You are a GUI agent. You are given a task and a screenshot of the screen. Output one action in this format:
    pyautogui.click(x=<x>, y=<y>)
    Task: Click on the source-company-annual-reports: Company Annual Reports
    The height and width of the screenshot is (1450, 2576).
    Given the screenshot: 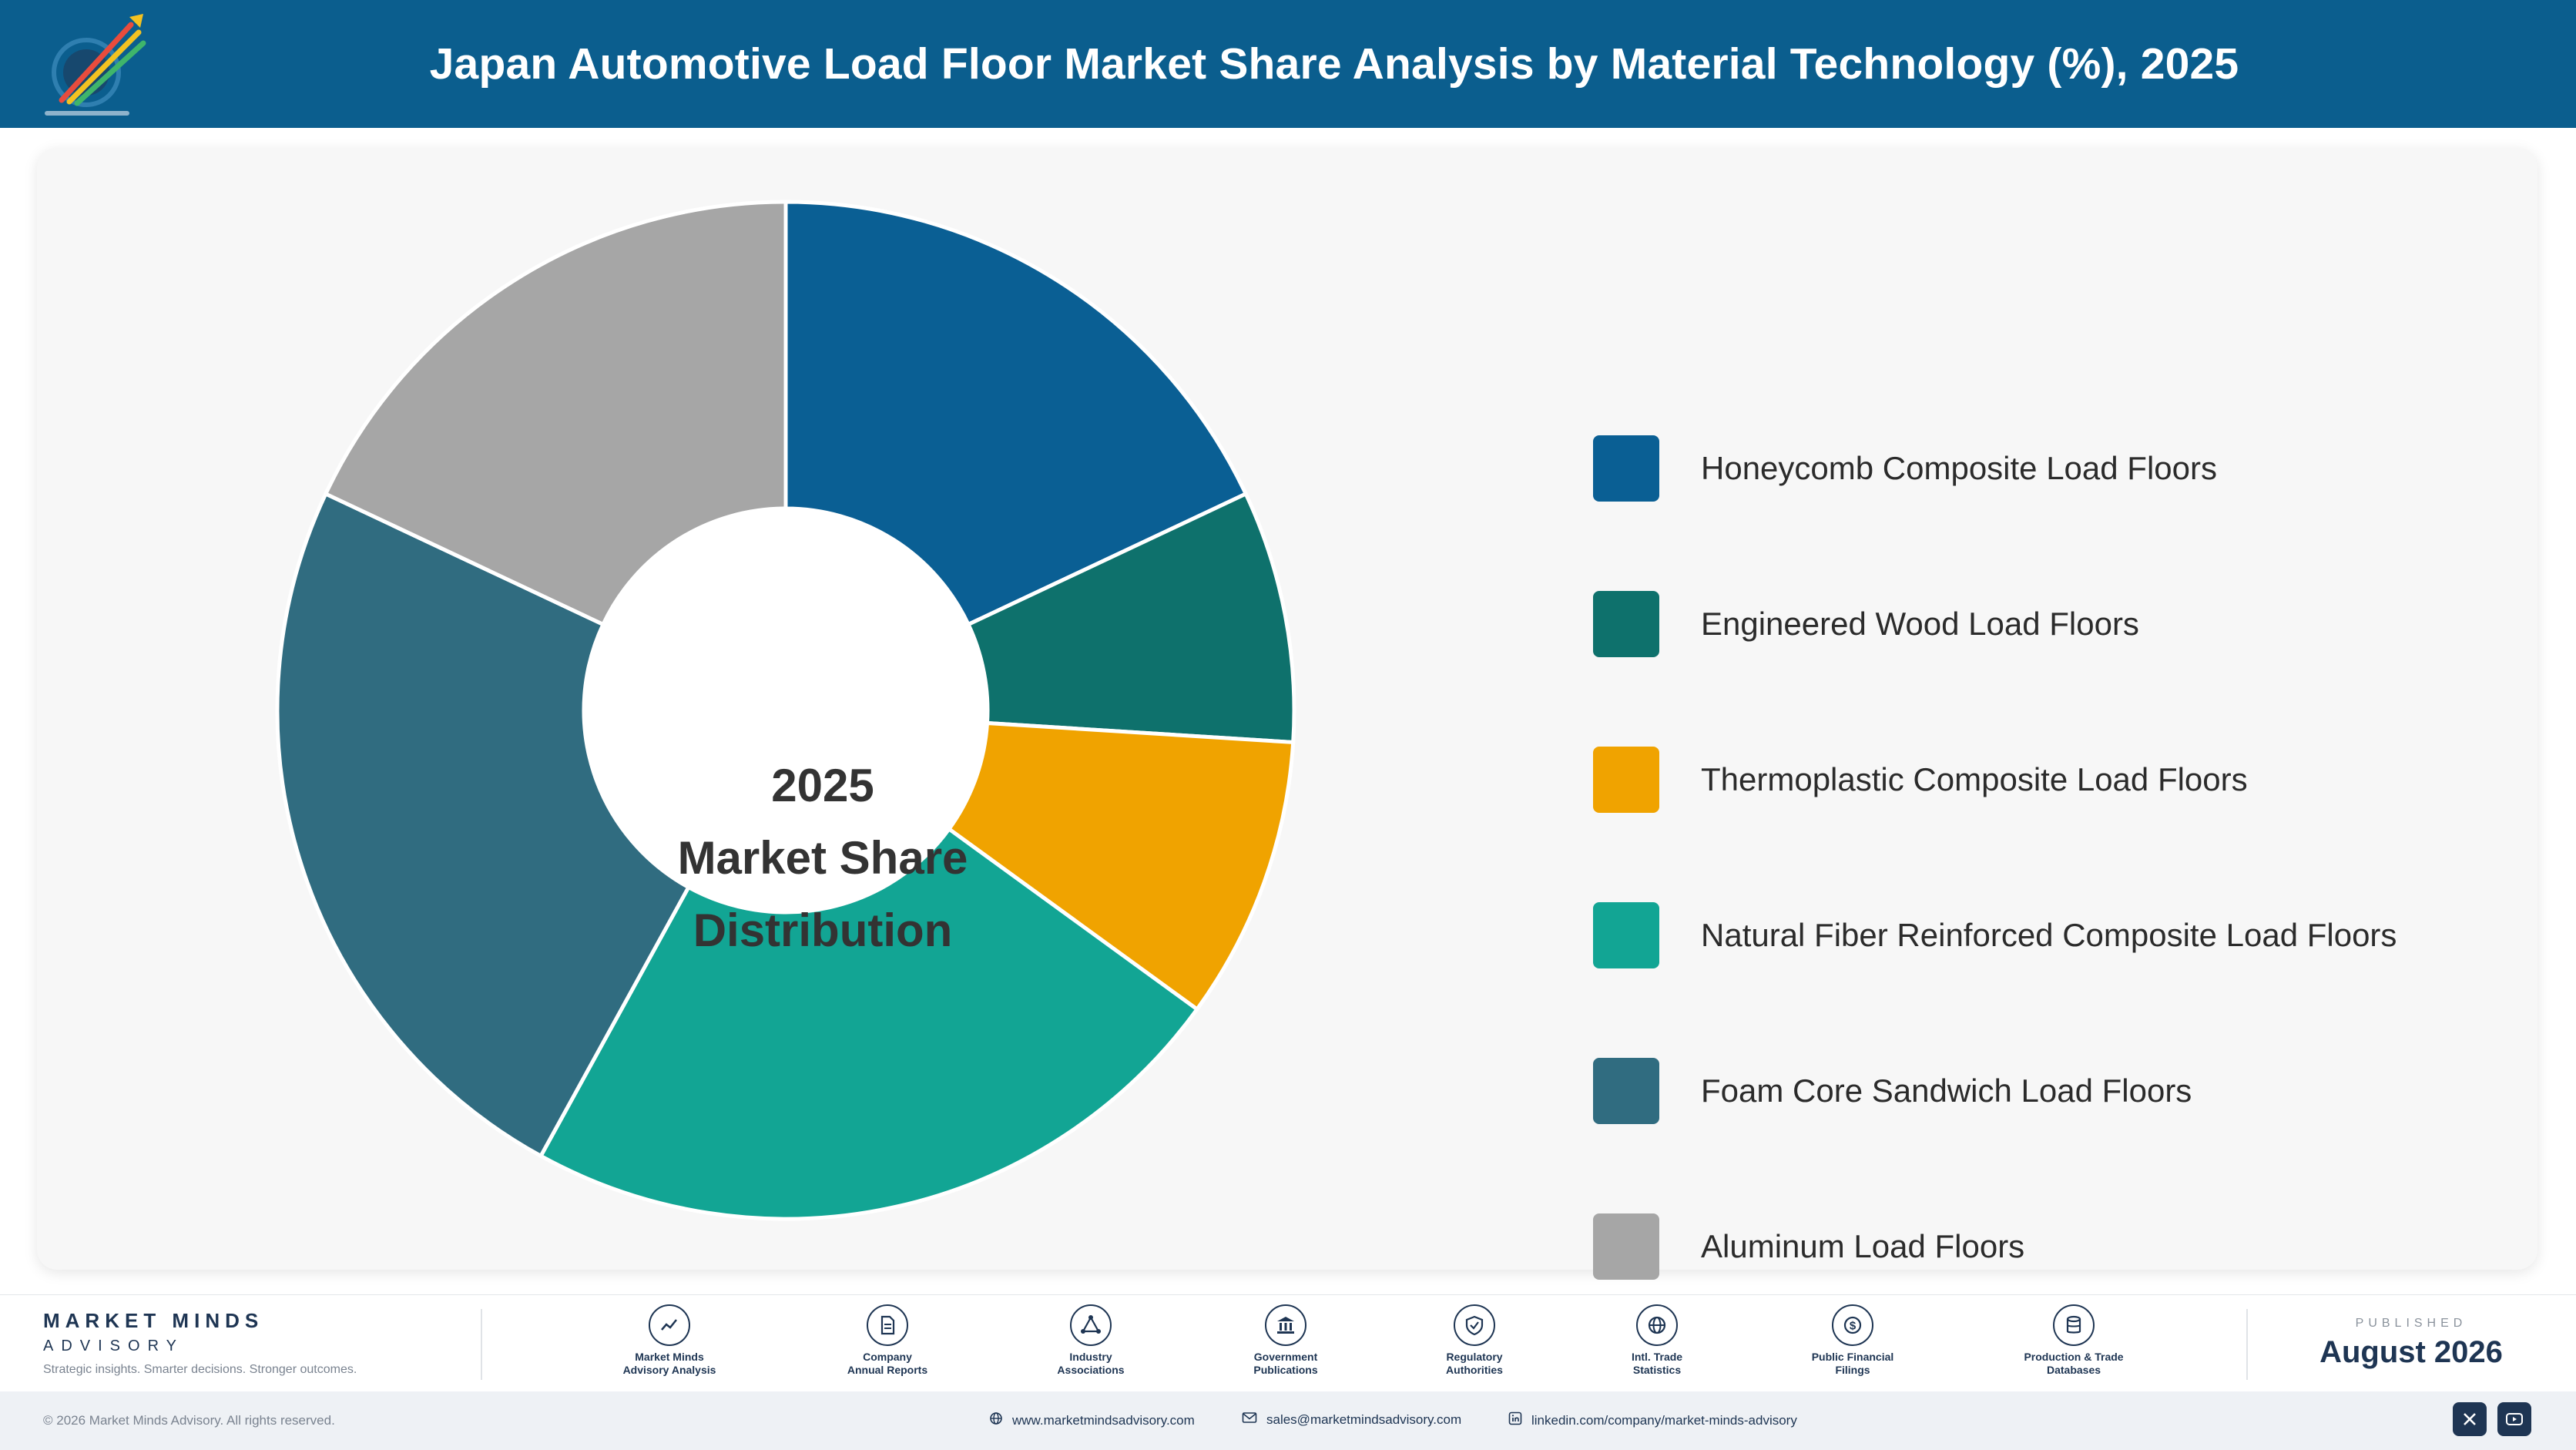 What is the action you would take?
    pyautogui.click(x=887, y=1340)
    